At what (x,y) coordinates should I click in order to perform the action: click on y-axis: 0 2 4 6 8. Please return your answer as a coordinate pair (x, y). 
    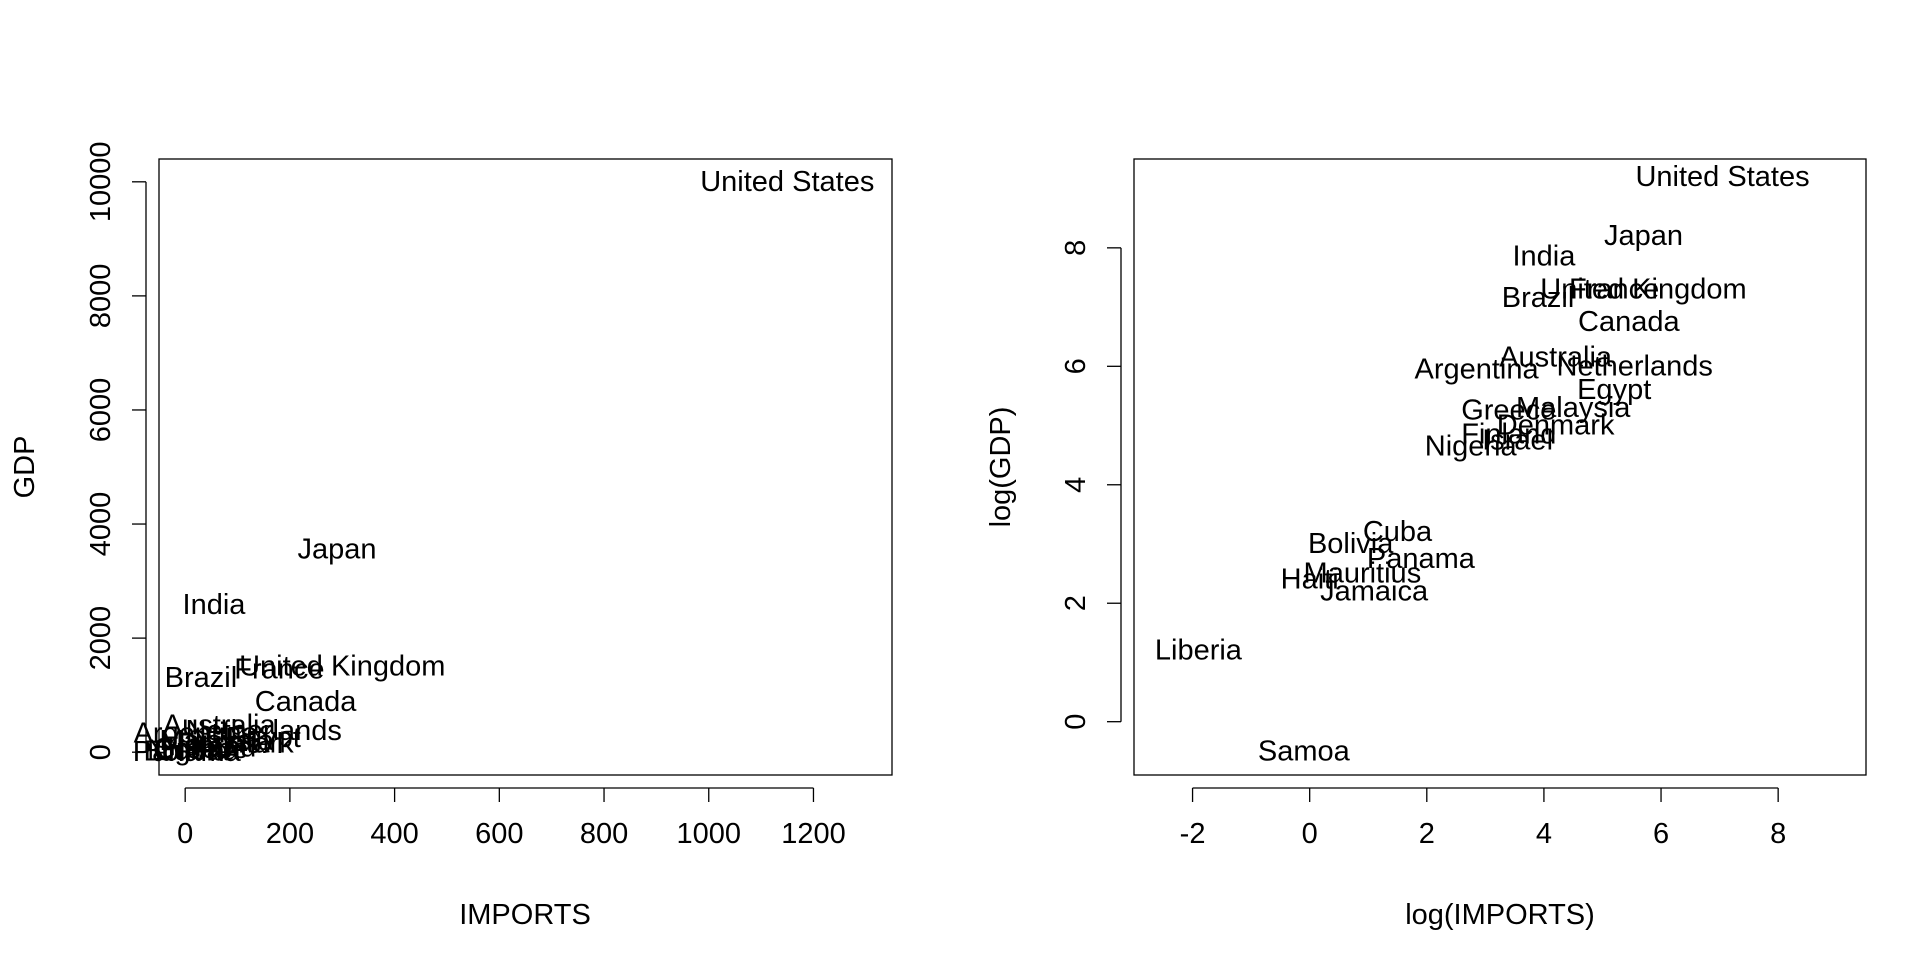
    Looking at the image, I should click on (1091, 485).